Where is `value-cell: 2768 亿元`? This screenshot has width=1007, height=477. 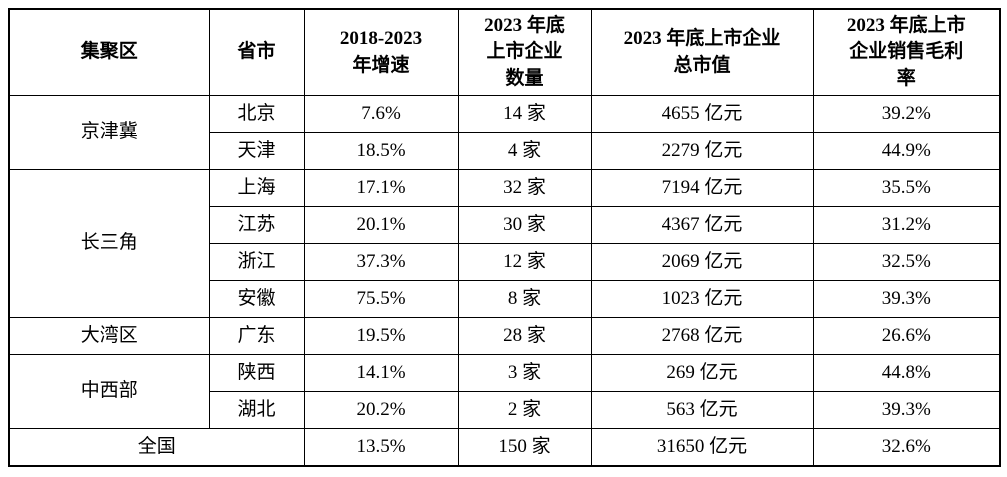 value-cell: 2768 亿元 is located at coordinates (702, 336).